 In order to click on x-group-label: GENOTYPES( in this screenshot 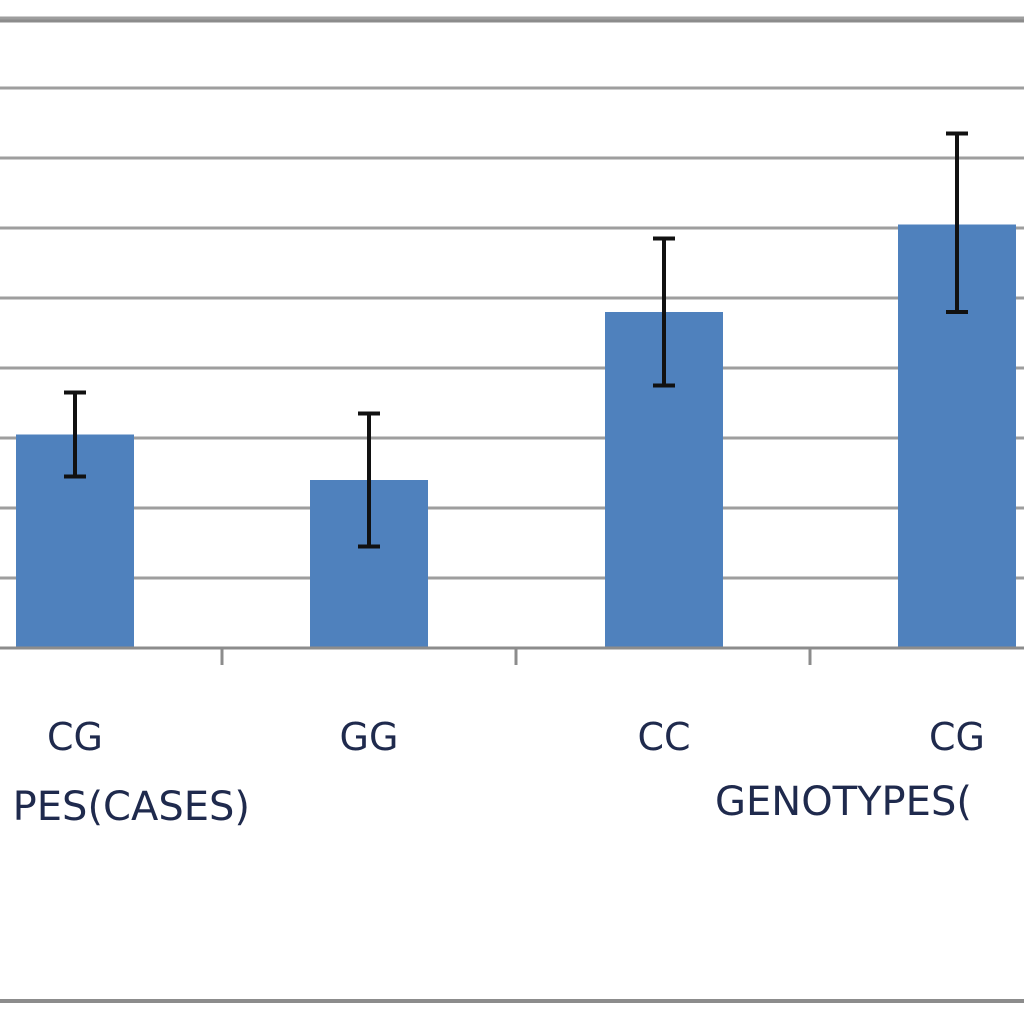, I will do `click(843, 802)`.